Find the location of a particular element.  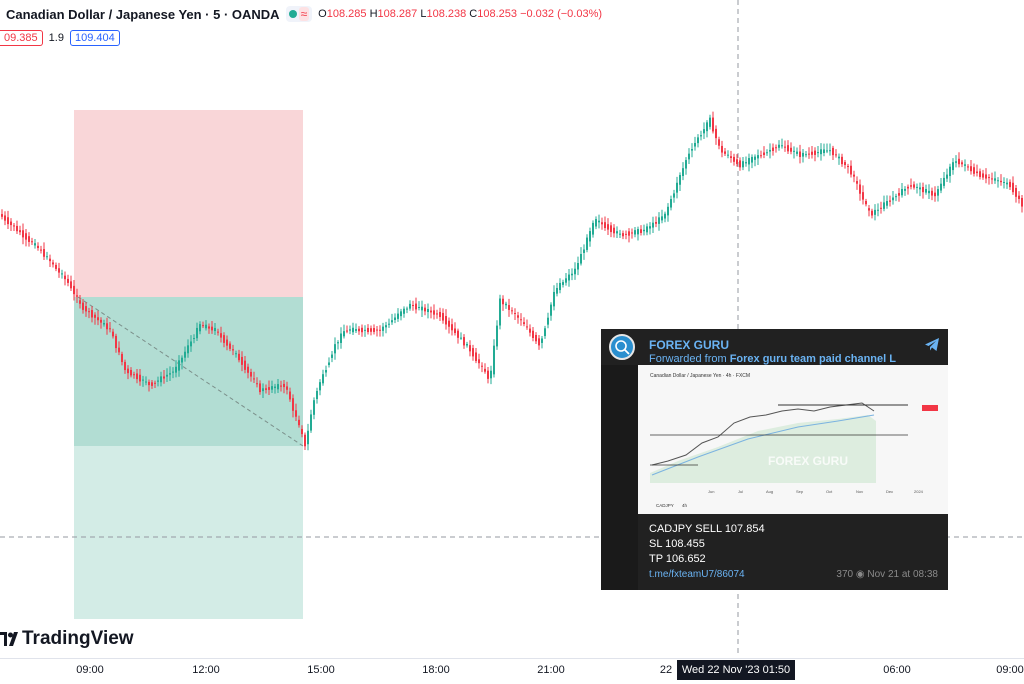

trade-path-line is located at coordinates (190, 371).